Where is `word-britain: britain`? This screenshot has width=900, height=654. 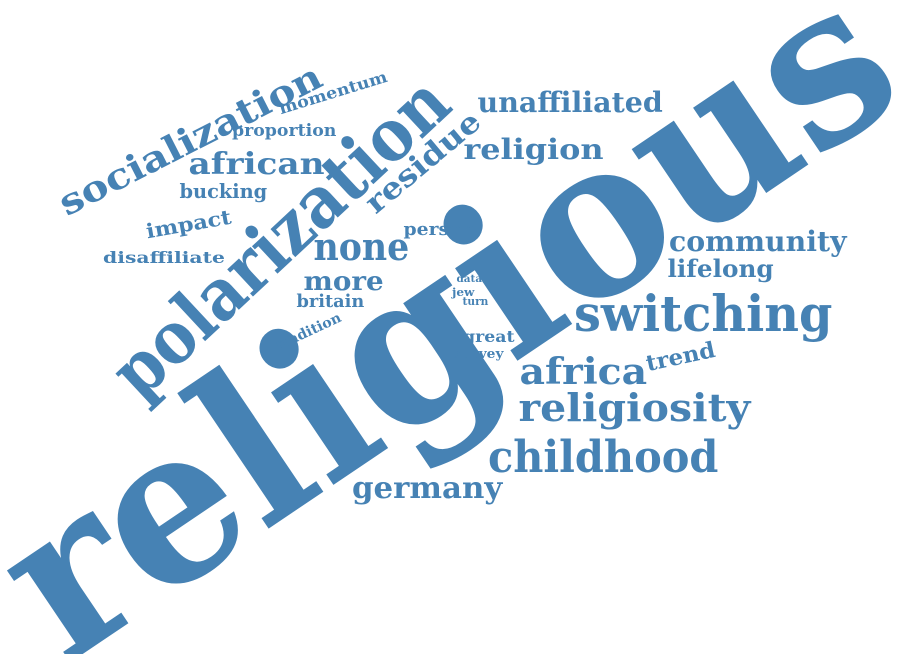 word-britain: britain is located at coordinates (329, 301).